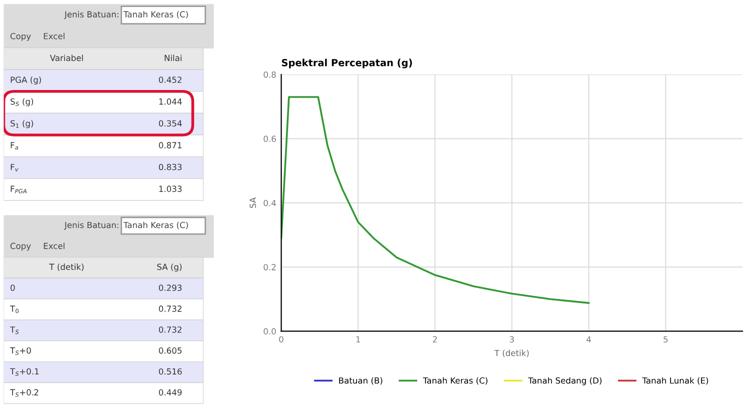 The width and height of the screenshot is (750, 414). Describe the element at coordinates (25, 80) in the screenshot. I see `text: PGA (g)` at that location.